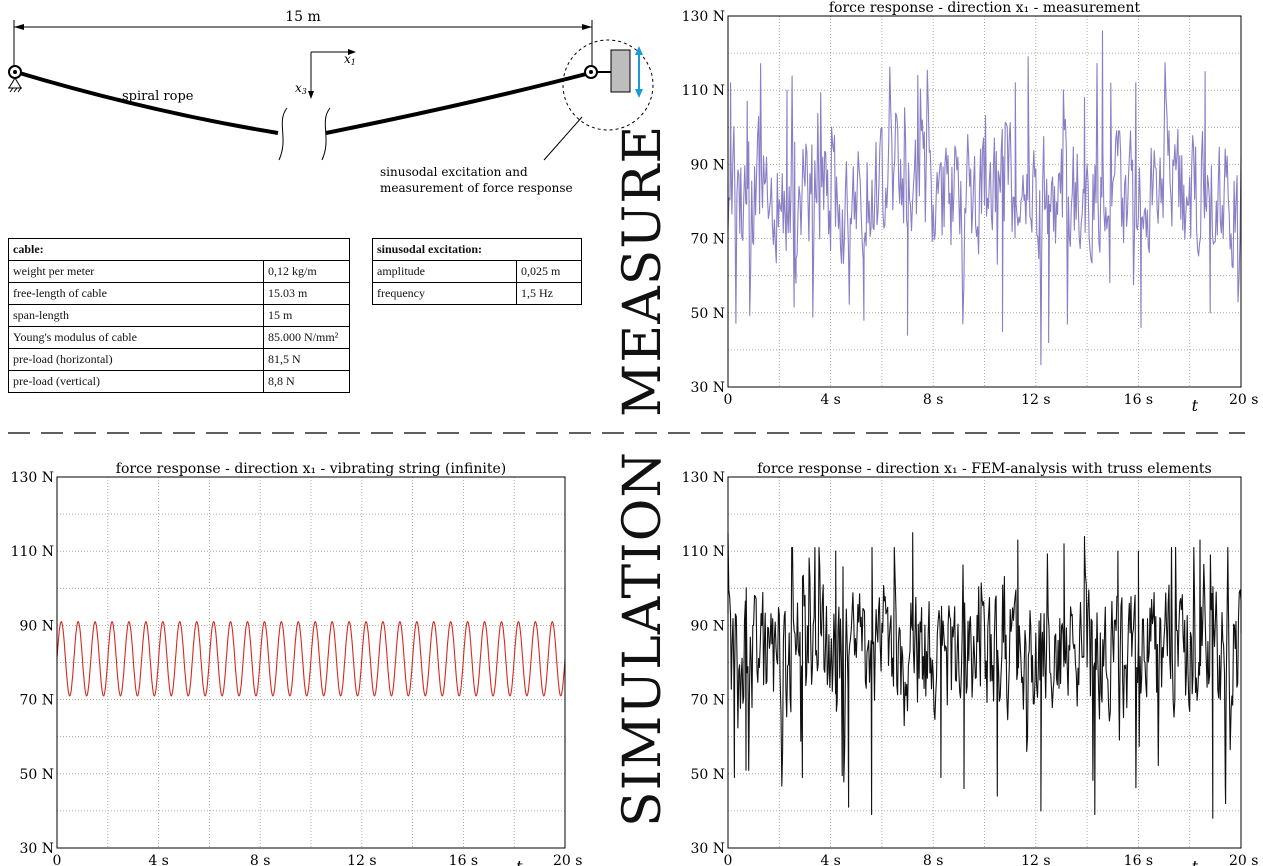  What do you see at coordinates (136, 381) in the screenshot?
I see `cable-row-label: pre-load (vertical)` at bounding box center [136, 381].